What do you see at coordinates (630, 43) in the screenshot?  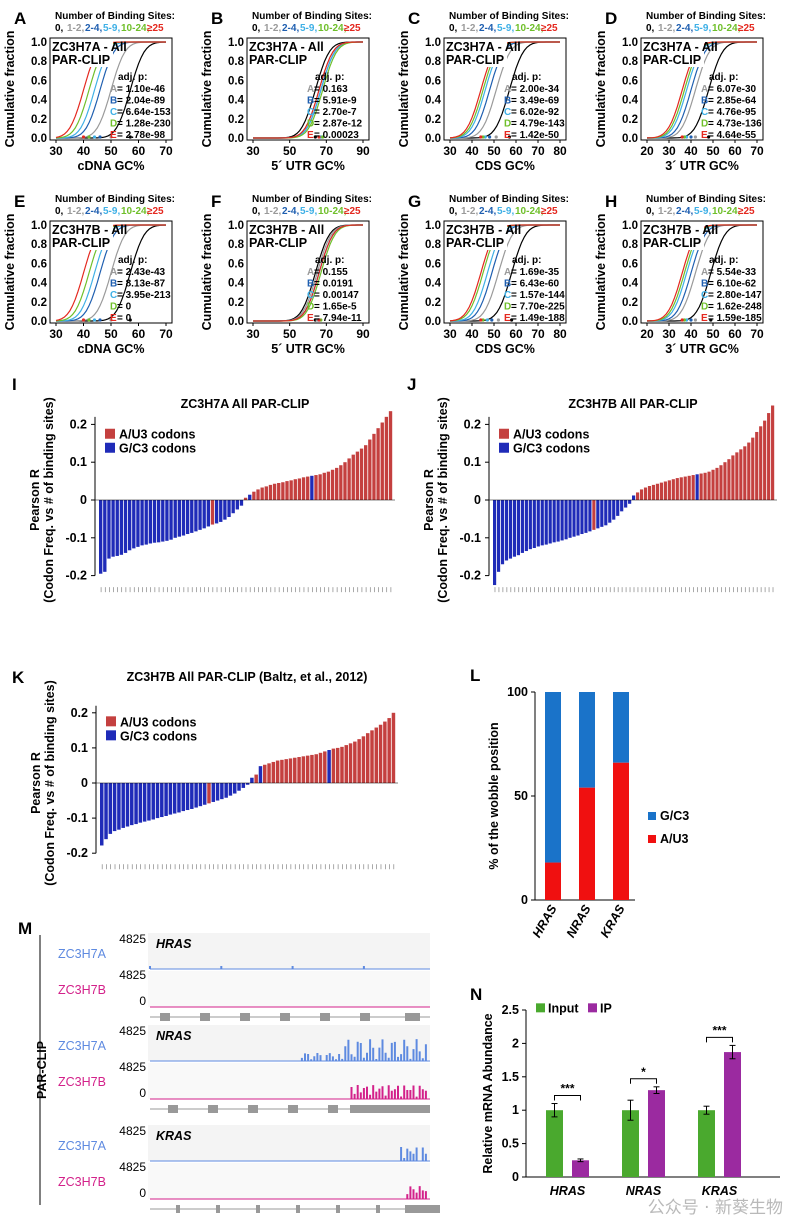 I see `y-tick-label: 1.0` at bounding box center [630, 43].